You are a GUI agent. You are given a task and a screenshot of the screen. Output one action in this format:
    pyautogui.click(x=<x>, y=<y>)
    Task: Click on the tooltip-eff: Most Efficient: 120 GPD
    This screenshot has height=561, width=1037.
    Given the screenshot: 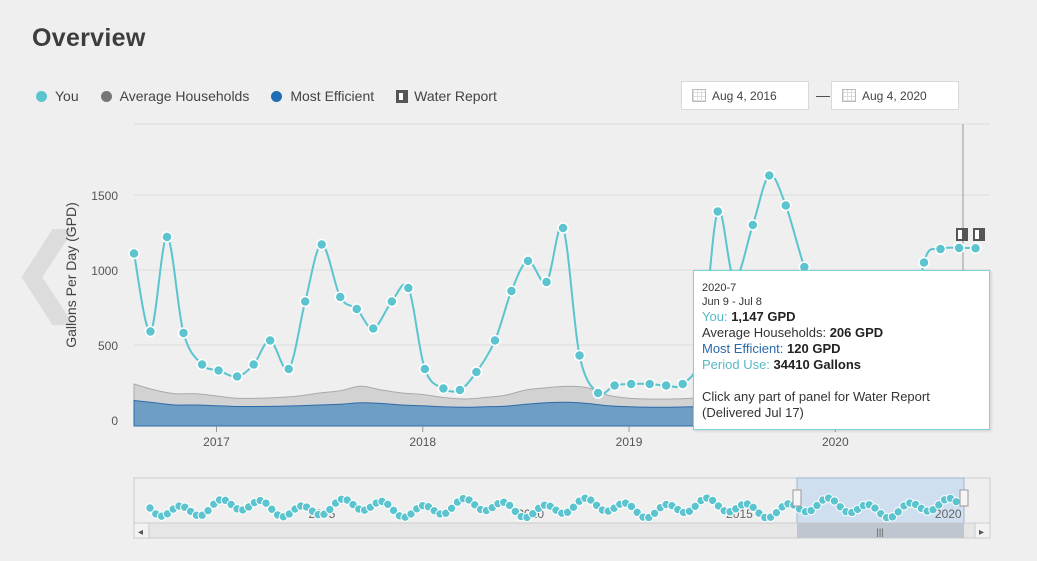 What is the action you would take?
    pyautogui.click(x=841, y=349)
    